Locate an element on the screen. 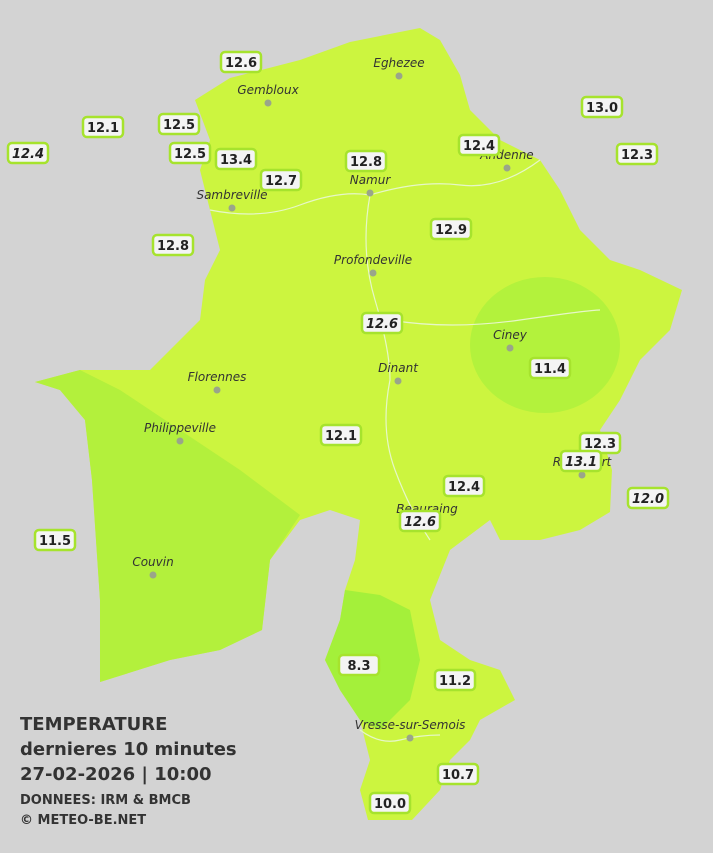  station: 13.0 is located at coordinates (602, 107).